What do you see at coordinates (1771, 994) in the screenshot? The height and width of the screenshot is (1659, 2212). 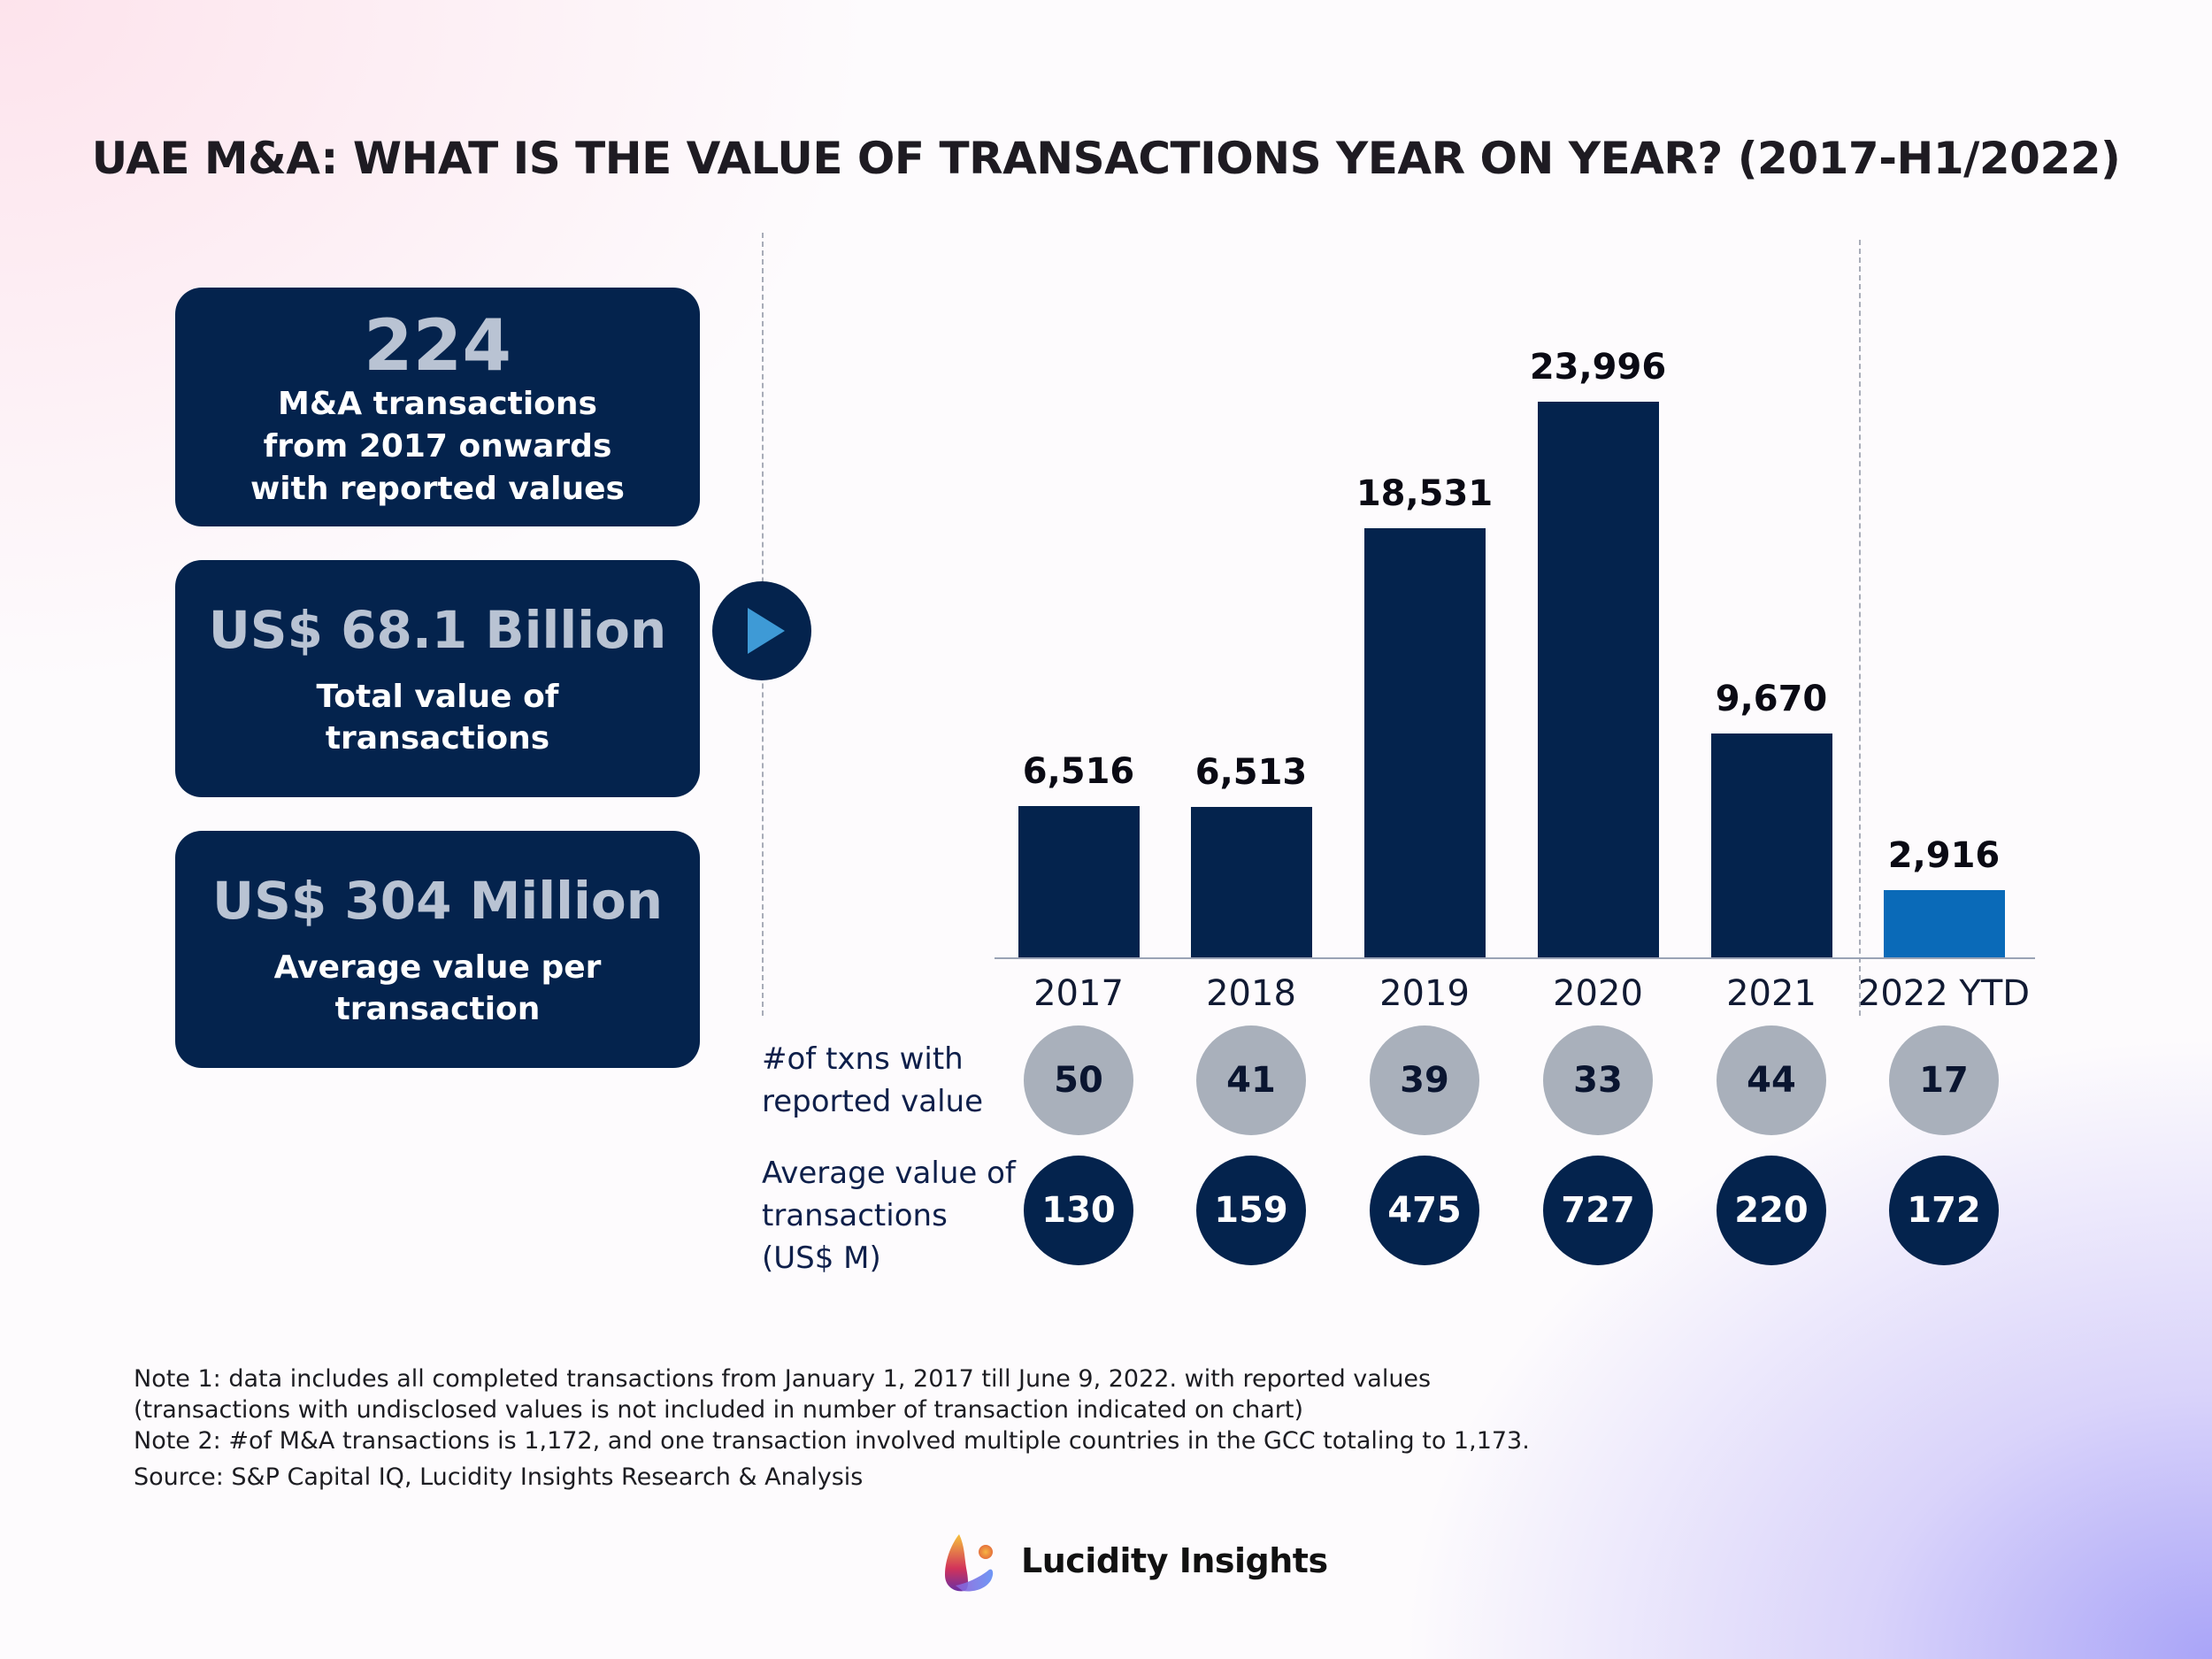 I see `x-tick-label: 2021` at bounding box center [1771, 994].